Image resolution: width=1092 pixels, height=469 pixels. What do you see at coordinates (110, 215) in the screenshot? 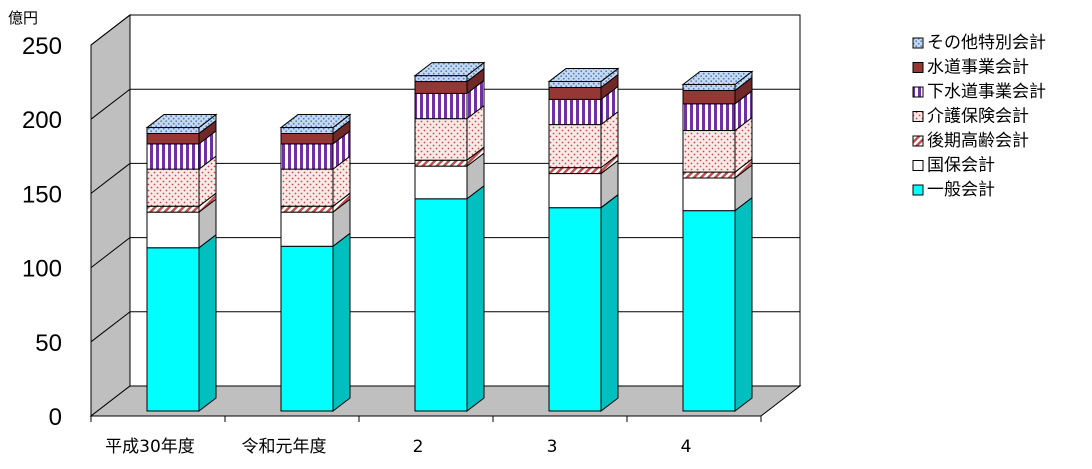
I see `left-wall` at bounding box center [110, 215].